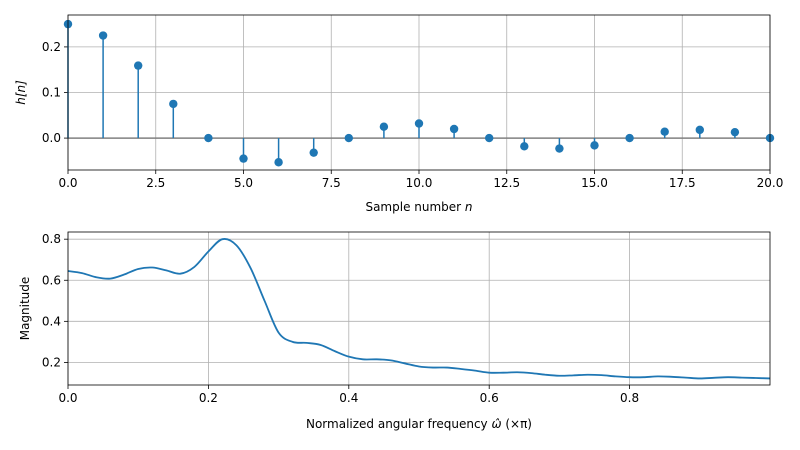  What do you see at coordinates (51, 239) in the screenshot?
I see `y-tick-label: 0.8` at bounding box center [51, 239].